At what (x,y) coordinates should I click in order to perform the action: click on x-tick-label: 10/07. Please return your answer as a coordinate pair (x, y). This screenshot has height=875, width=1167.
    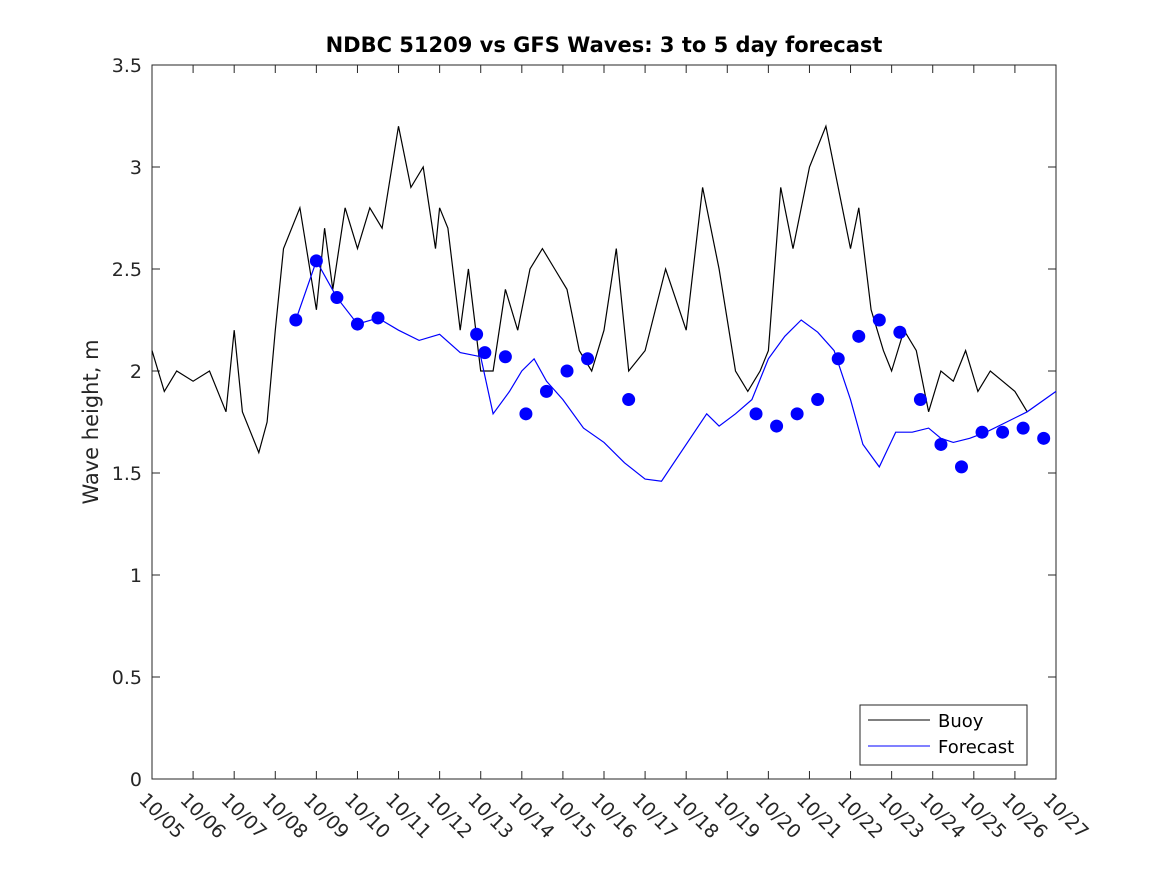
    Looking at the image, I should click on (244, 816).